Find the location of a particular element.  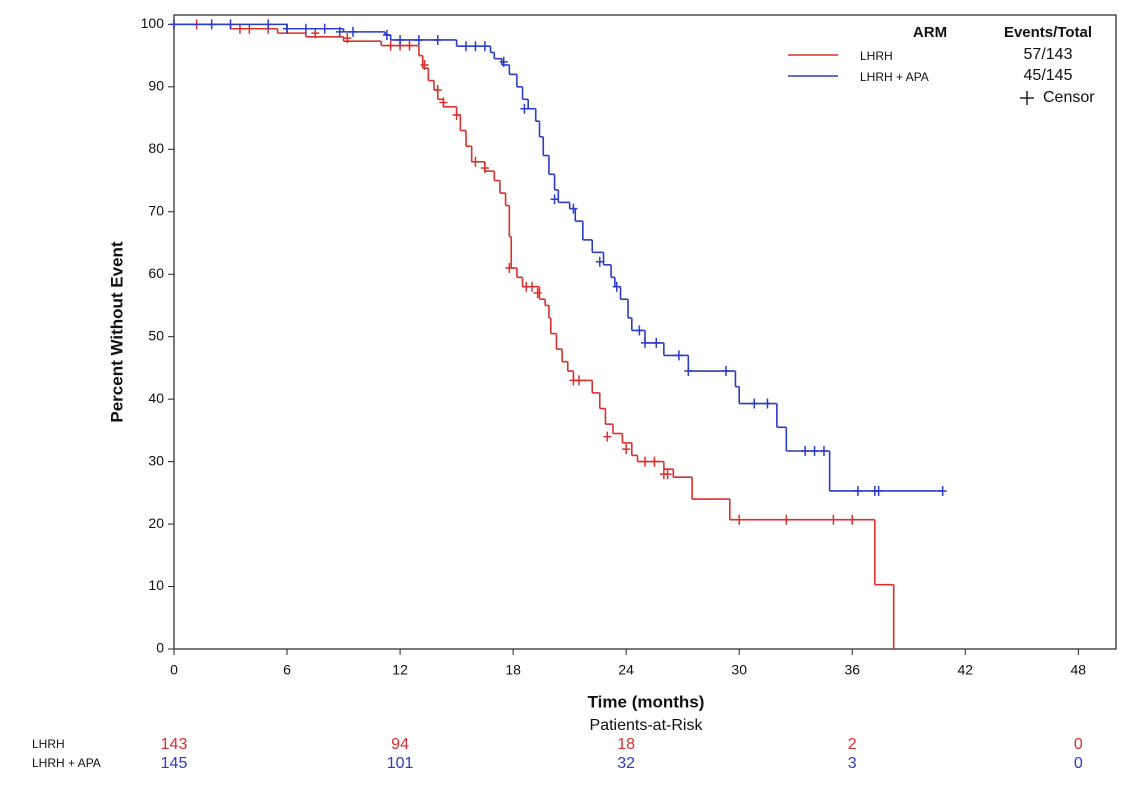

at-risk-count: 94 is located at coordinates (400, 744).